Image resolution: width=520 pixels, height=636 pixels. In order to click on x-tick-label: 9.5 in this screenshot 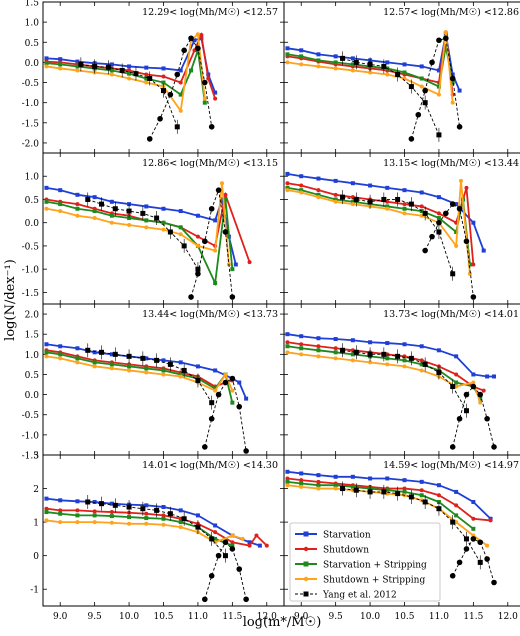, I will do `click(94, 617)`.